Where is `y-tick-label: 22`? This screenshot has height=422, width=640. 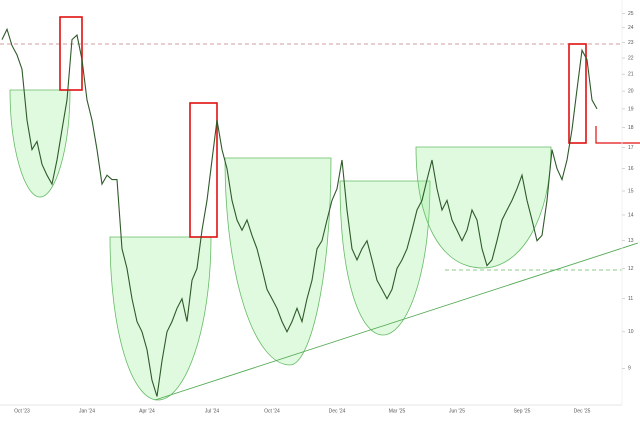 y-tick-label: 22 is located at coordinates (631, 58).